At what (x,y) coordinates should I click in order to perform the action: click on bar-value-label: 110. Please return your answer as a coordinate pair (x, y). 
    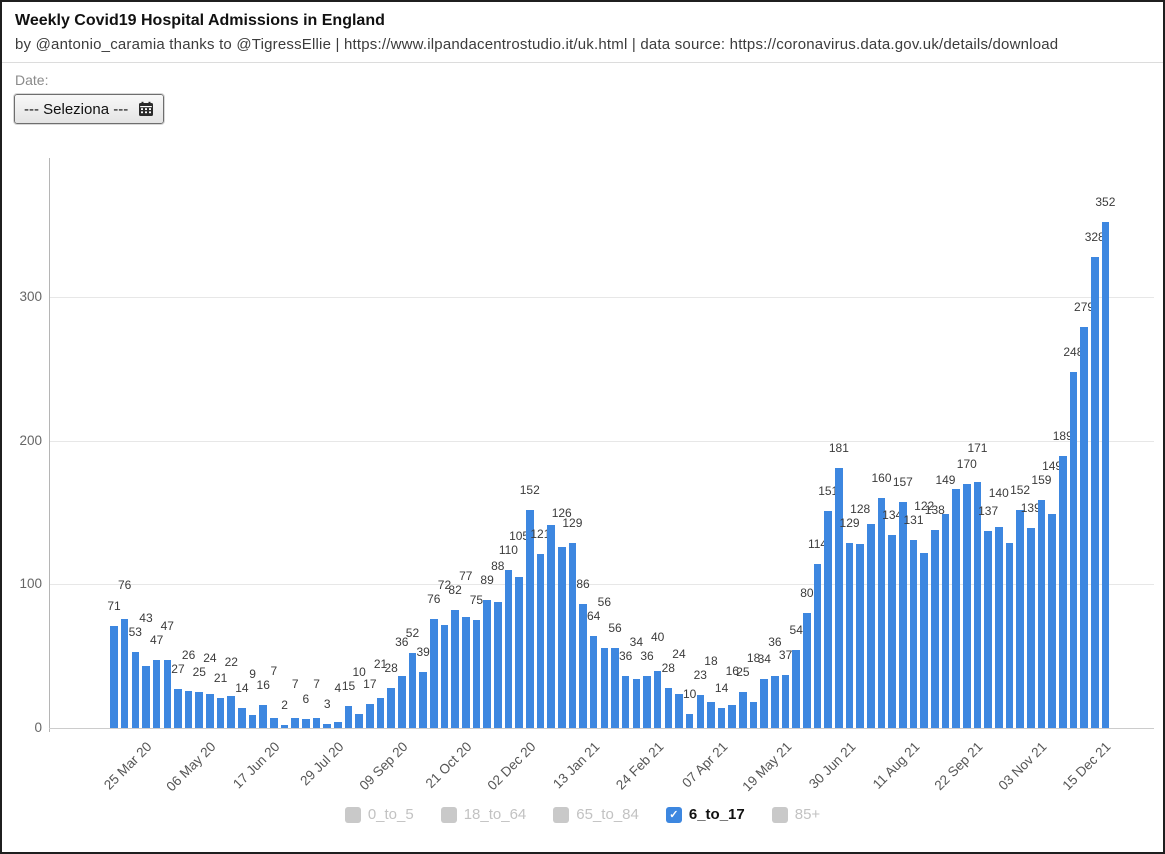
    Looking at the image, I should click on (508, 549).